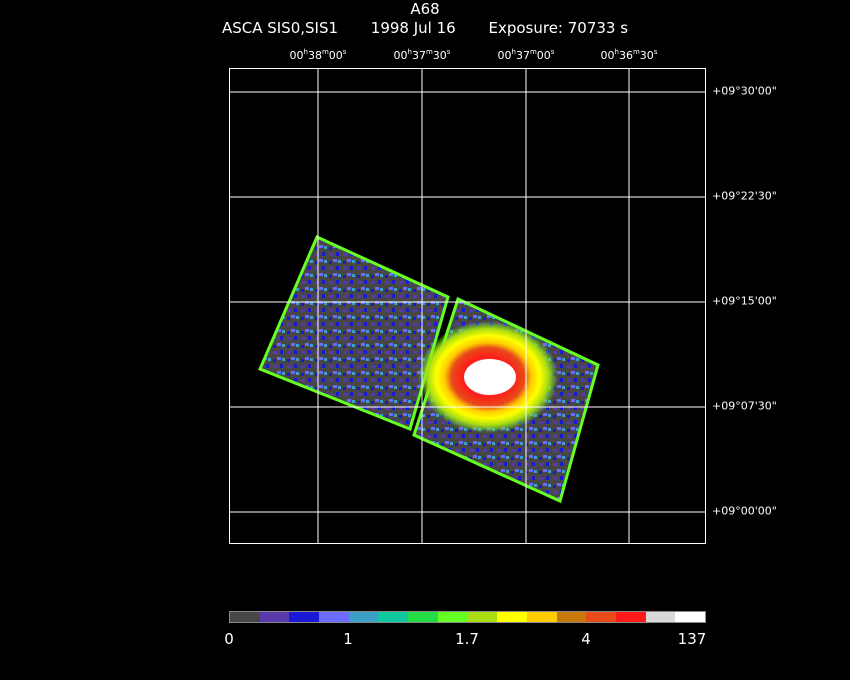  I want to click on left-ccd-chip, so click(354, 333).